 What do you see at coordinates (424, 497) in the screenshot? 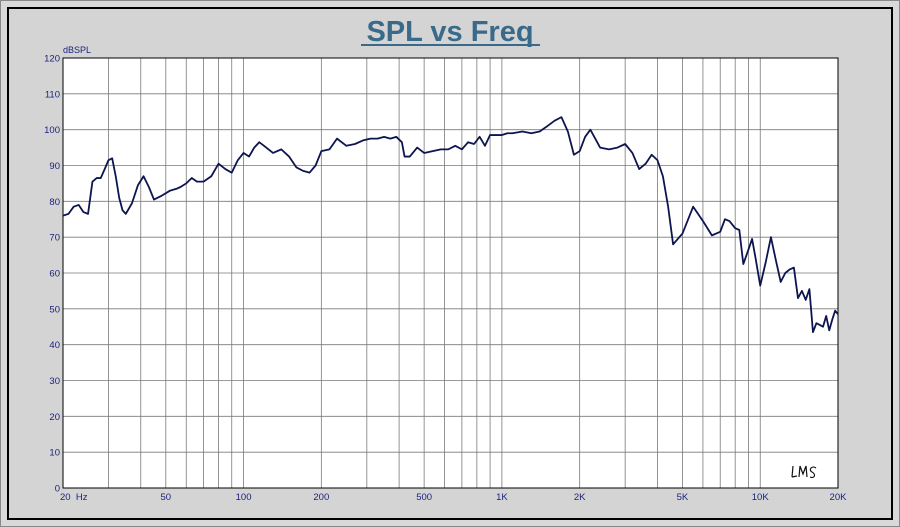
I see `x-tick-label: 500` at bounding box center [424, 497].